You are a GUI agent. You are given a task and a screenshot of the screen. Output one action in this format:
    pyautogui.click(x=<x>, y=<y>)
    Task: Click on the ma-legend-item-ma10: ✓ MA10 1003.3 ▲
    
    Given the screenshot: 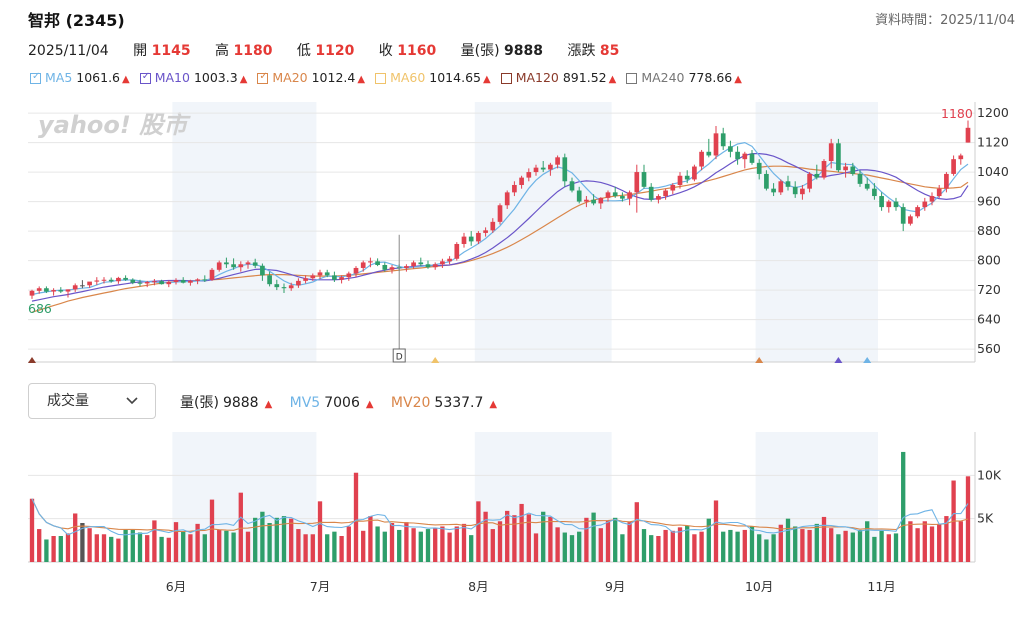 What is the action you would take?
    pyautogui.click(x=193, y=77)
    